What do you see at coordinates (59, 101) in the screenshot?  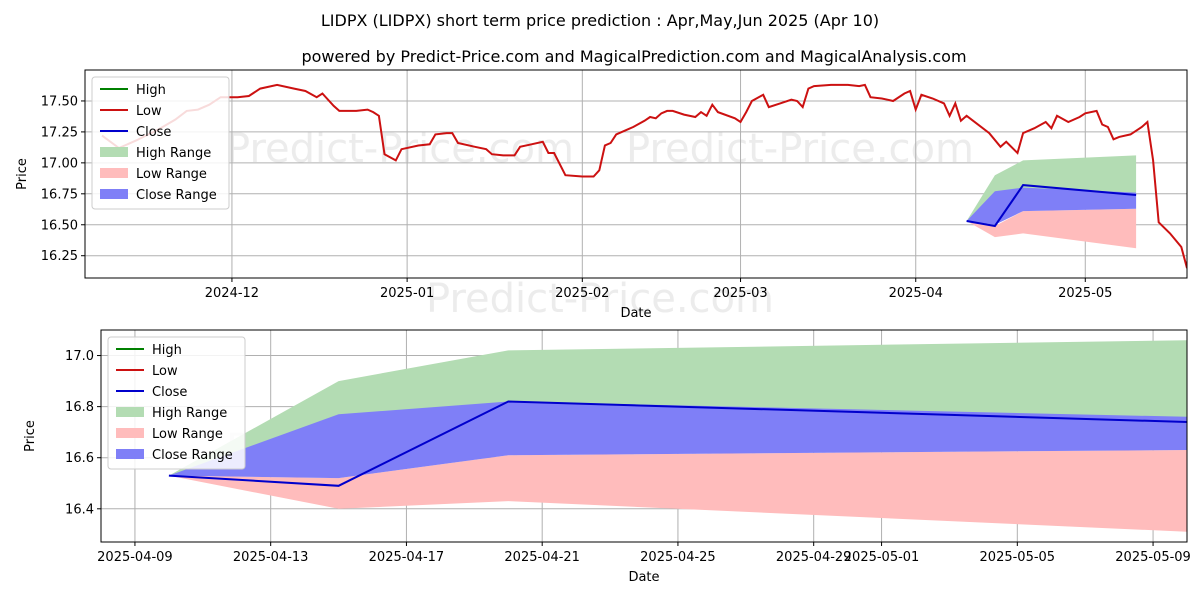 I see `y-tick-label: 17.50` at bounding box center [59, 101].